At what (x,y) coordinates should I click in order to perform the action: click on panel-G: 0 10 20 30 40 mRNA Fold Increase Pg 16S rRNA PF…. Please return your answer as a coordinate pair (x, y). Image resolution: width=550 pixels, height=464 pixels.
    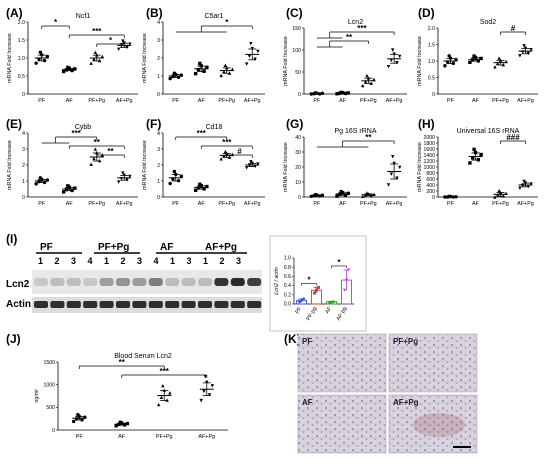
    Looking at the image, I should click on (345, 167).